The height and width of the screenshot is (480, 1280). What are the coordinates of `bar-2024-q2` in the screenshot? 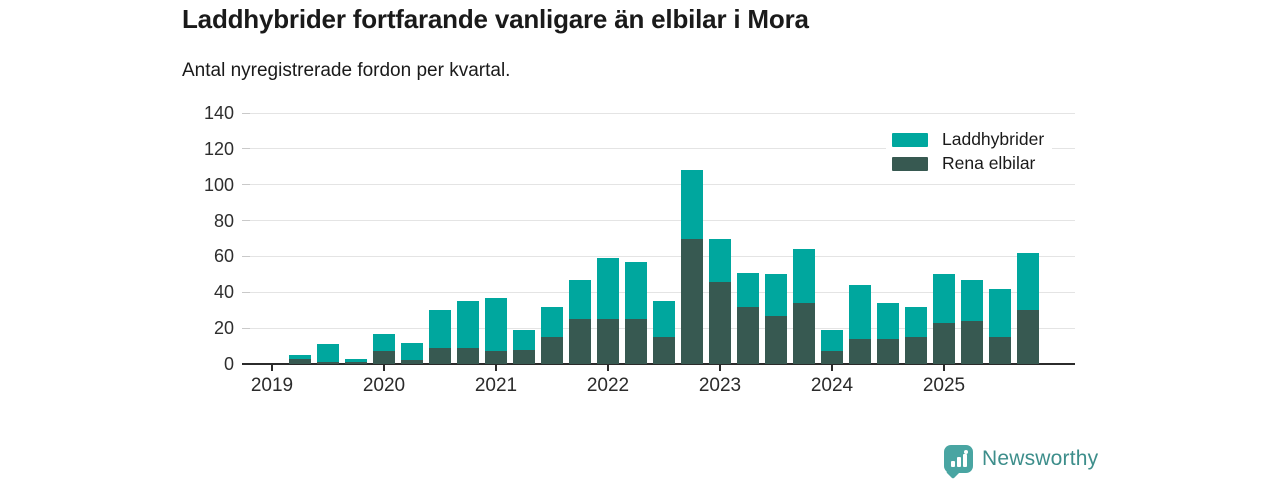 It's located at (860, 324).